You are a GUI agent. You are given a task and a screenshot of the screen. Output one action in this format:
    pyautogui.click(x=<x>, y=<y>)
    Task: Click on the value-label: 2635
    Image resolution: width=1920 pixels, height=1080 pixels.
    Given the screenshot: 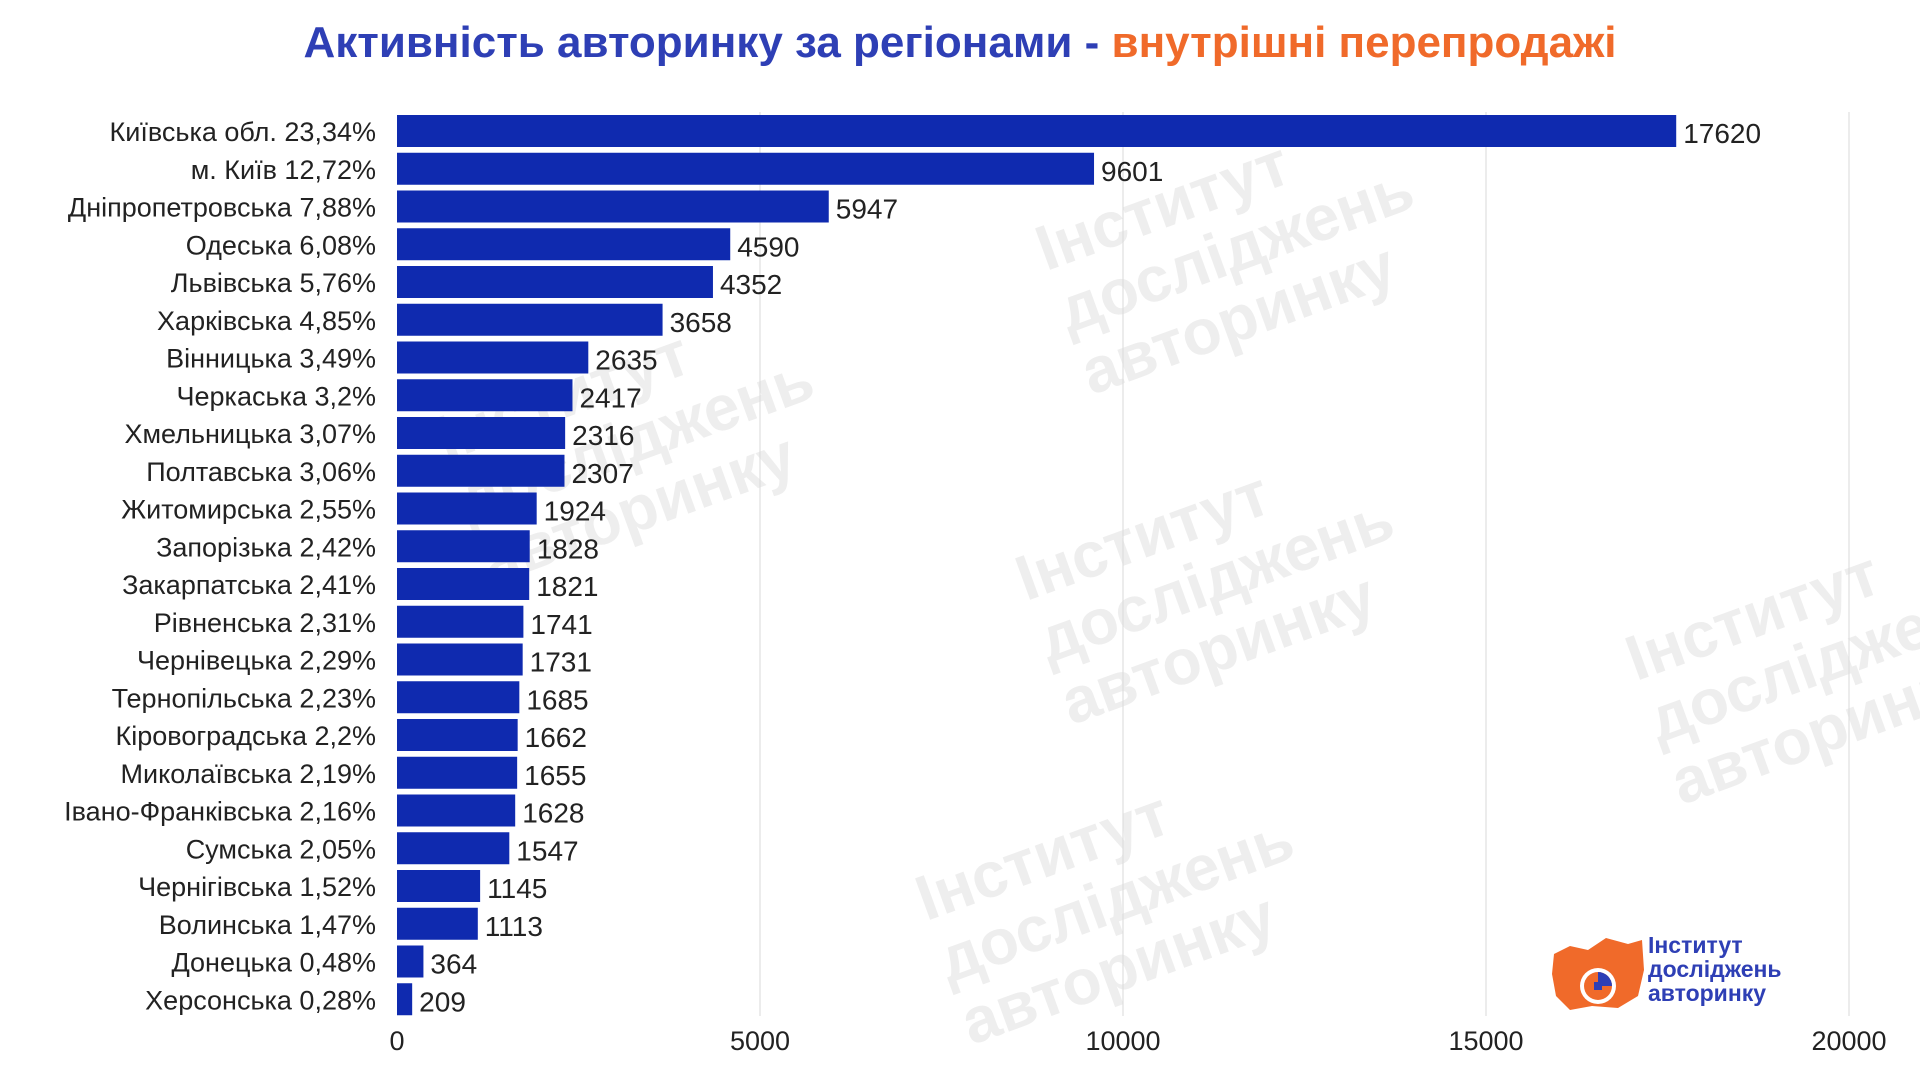 What is the action you would take?
    pyautogui.click(x=626, y=360)
    